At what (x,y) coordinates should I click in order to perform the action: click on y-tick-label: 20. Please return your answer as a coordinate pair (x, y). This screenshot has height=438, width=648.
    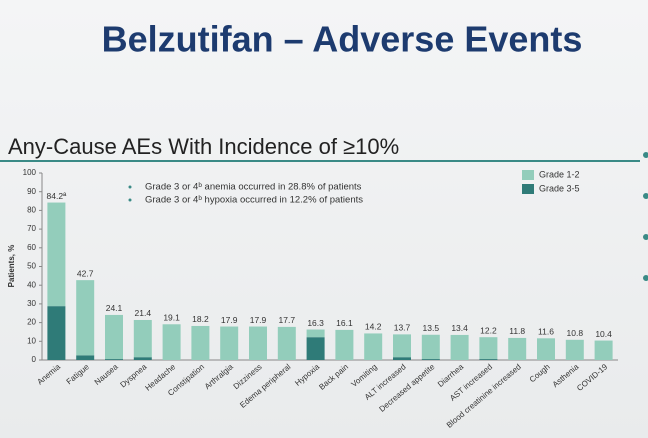
    Looking at the image, I should click on (31, 322).